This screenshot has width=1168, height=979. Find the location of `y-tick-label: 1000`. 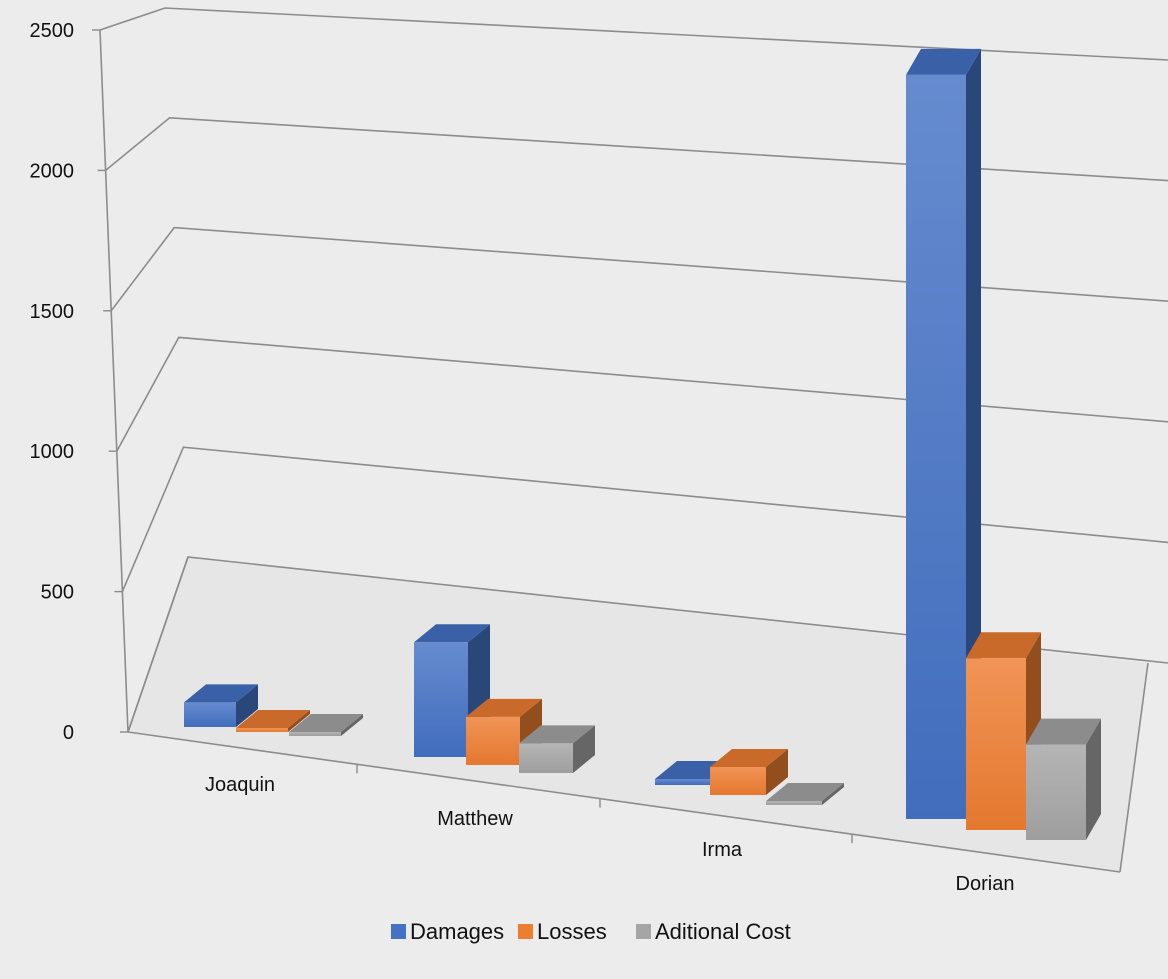

y-tick-label: 1000 is located at coordinates (52, 452).